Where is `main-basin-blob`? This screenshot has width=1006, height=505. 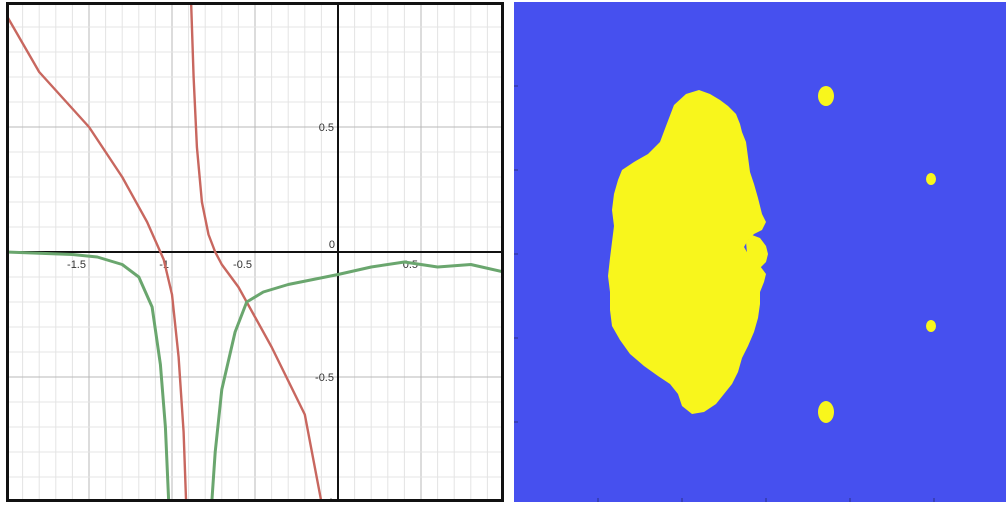
main-basin-blob is located at coordinates (687, 252).